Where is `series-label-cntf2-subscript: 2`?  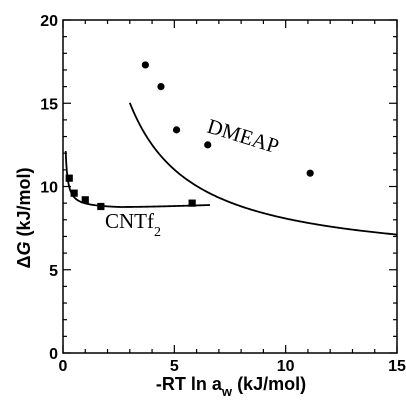 series-label-cntf2-subscript: 2 is located at coordinates (157, 232).